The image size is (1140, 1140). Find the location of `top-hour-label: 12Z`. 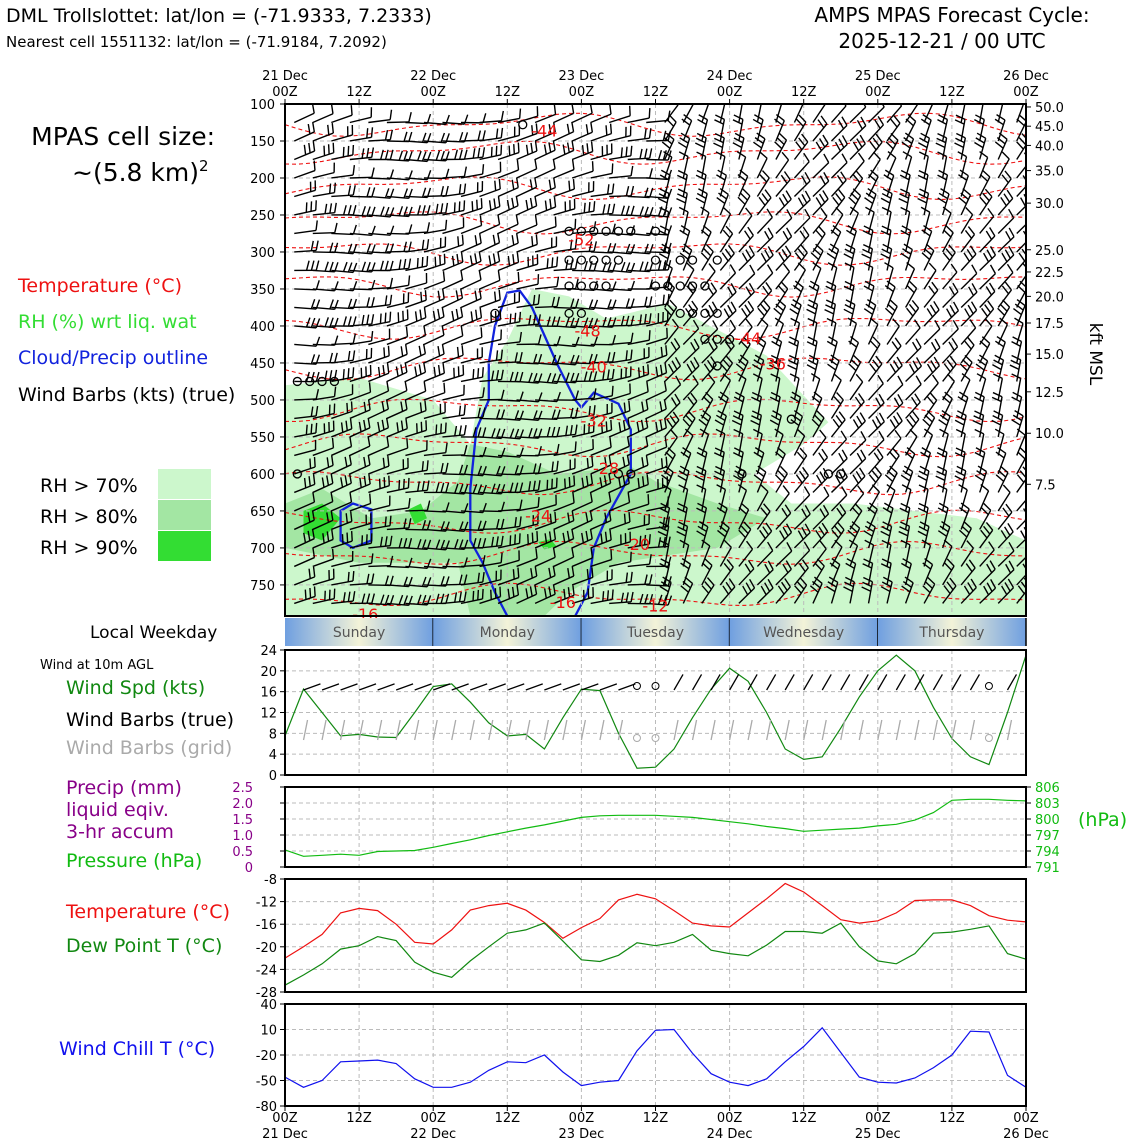

top-hour-label: 12Z is located at coordinates (952, 92).